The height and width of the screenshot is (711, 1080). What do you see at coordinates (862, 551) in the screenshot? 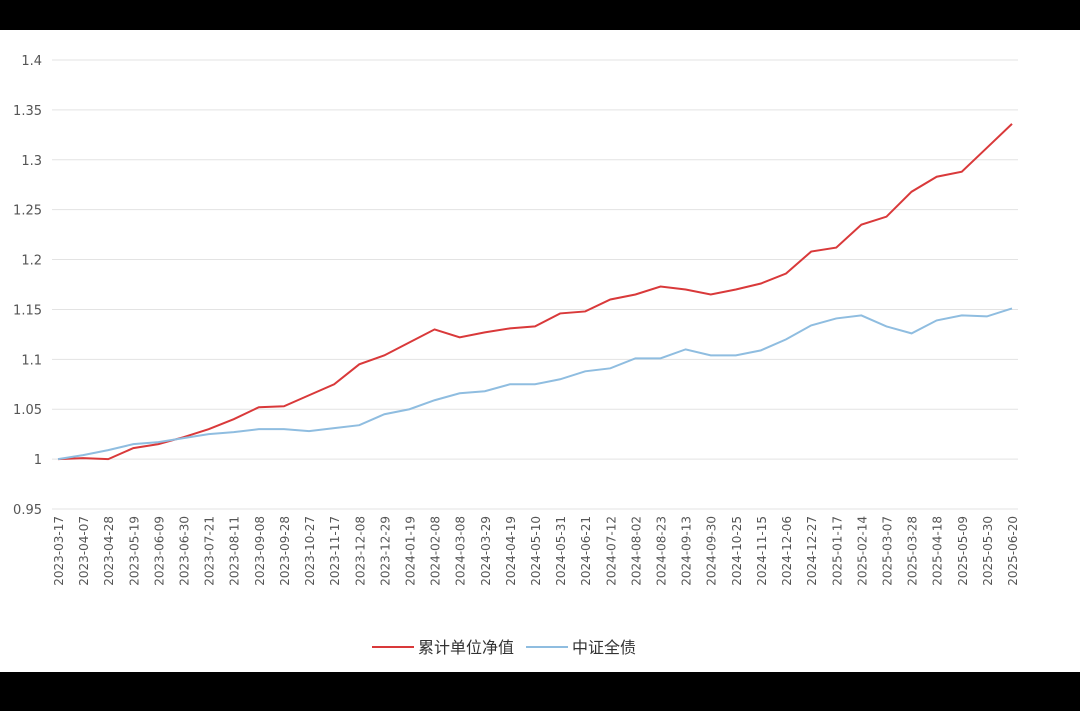
I see `x-tick-label: 2025-02-14` at bounding box center [862, 551].